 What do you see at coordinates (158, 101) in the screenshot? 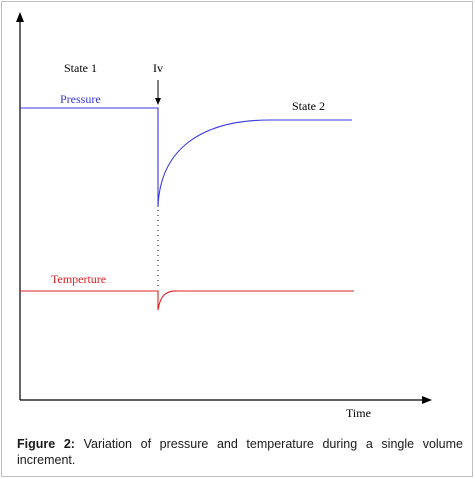
I see `iv-arrowhead` at bounding box center [158, 101].